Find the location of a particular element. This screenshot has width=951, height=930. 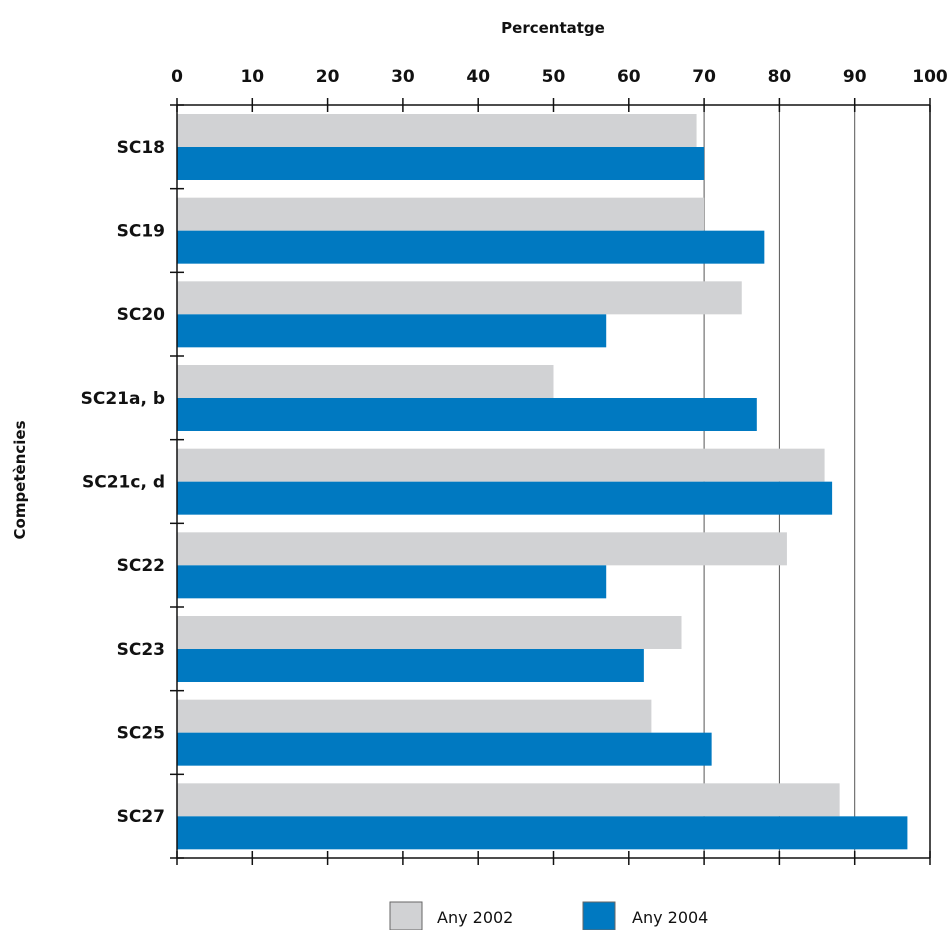

category-label: SC21c, d is located at coordinates (123, 483).